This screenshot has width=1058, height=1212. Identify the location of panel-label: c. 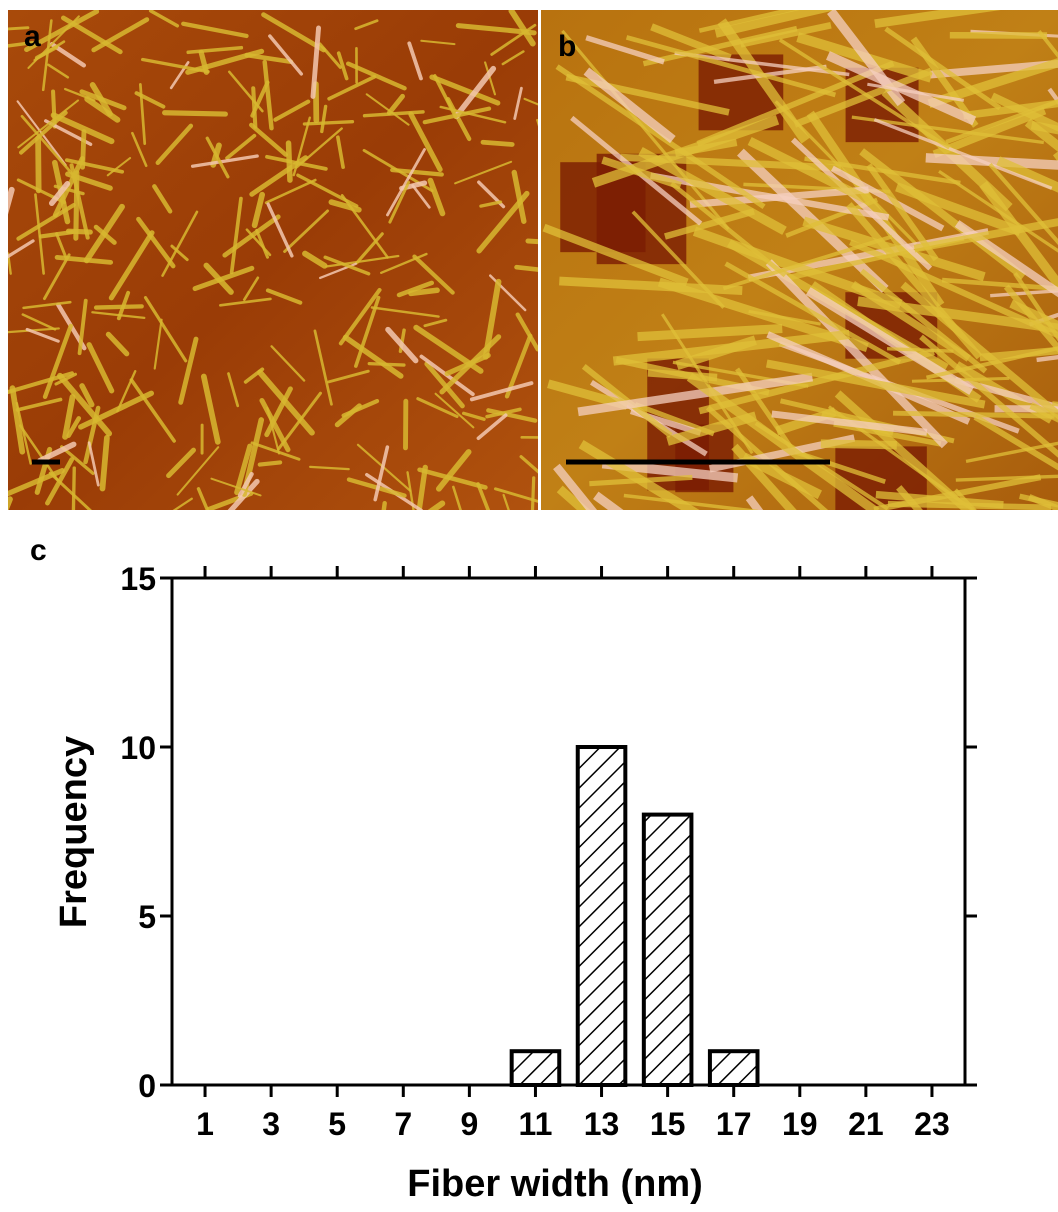
(38, 550).